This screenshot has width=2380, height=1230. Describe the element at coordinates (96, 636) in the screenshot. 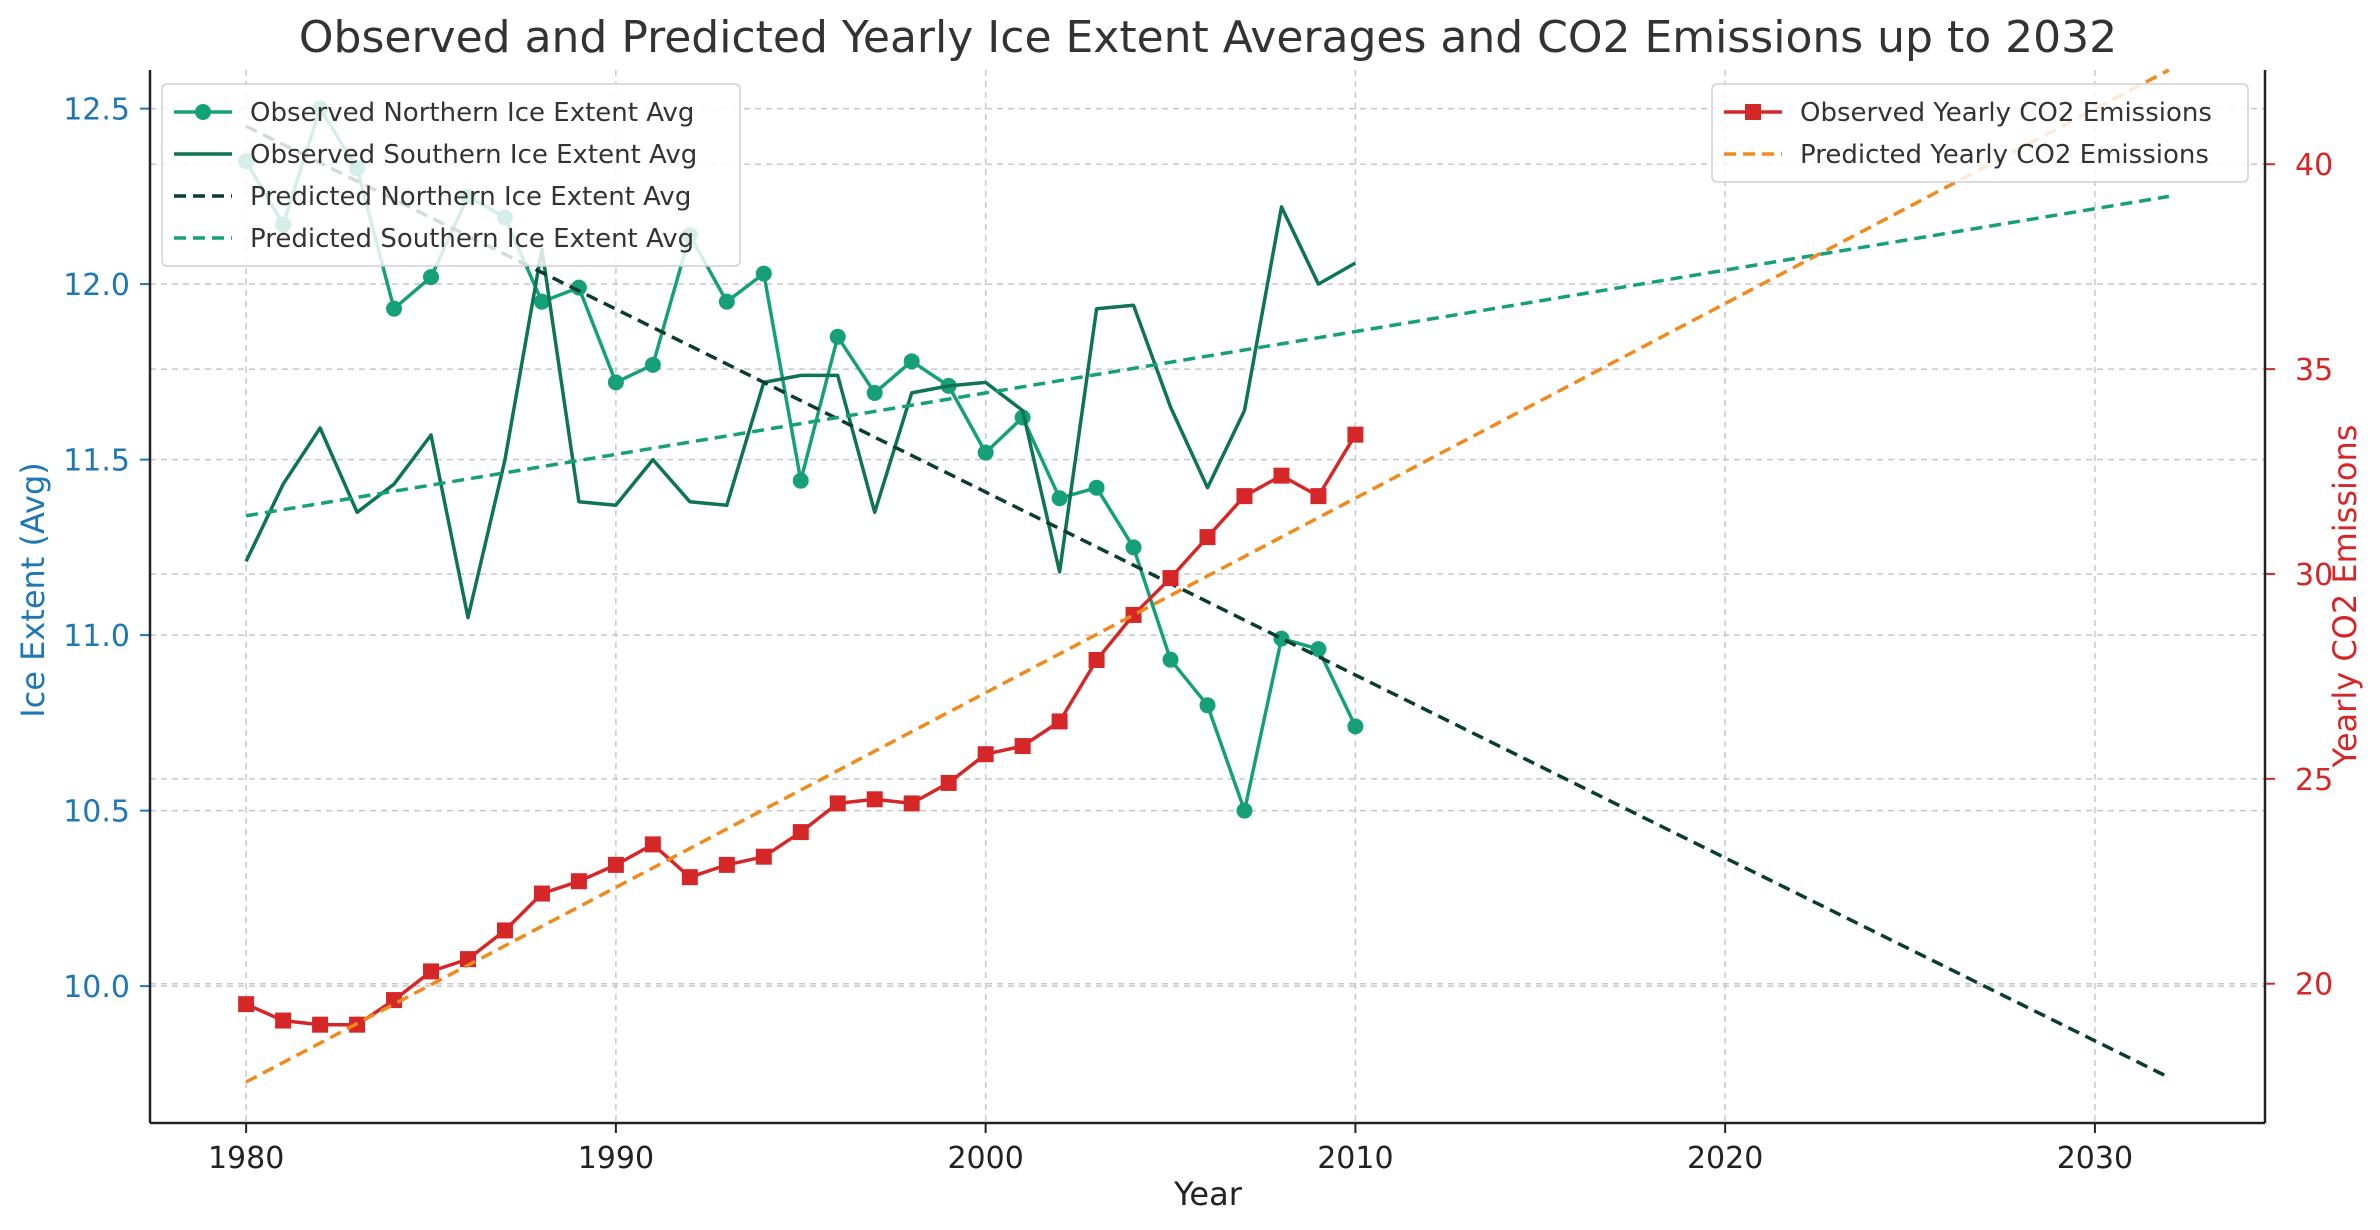

I see `y-left-tick-label: 11.0` at that location.